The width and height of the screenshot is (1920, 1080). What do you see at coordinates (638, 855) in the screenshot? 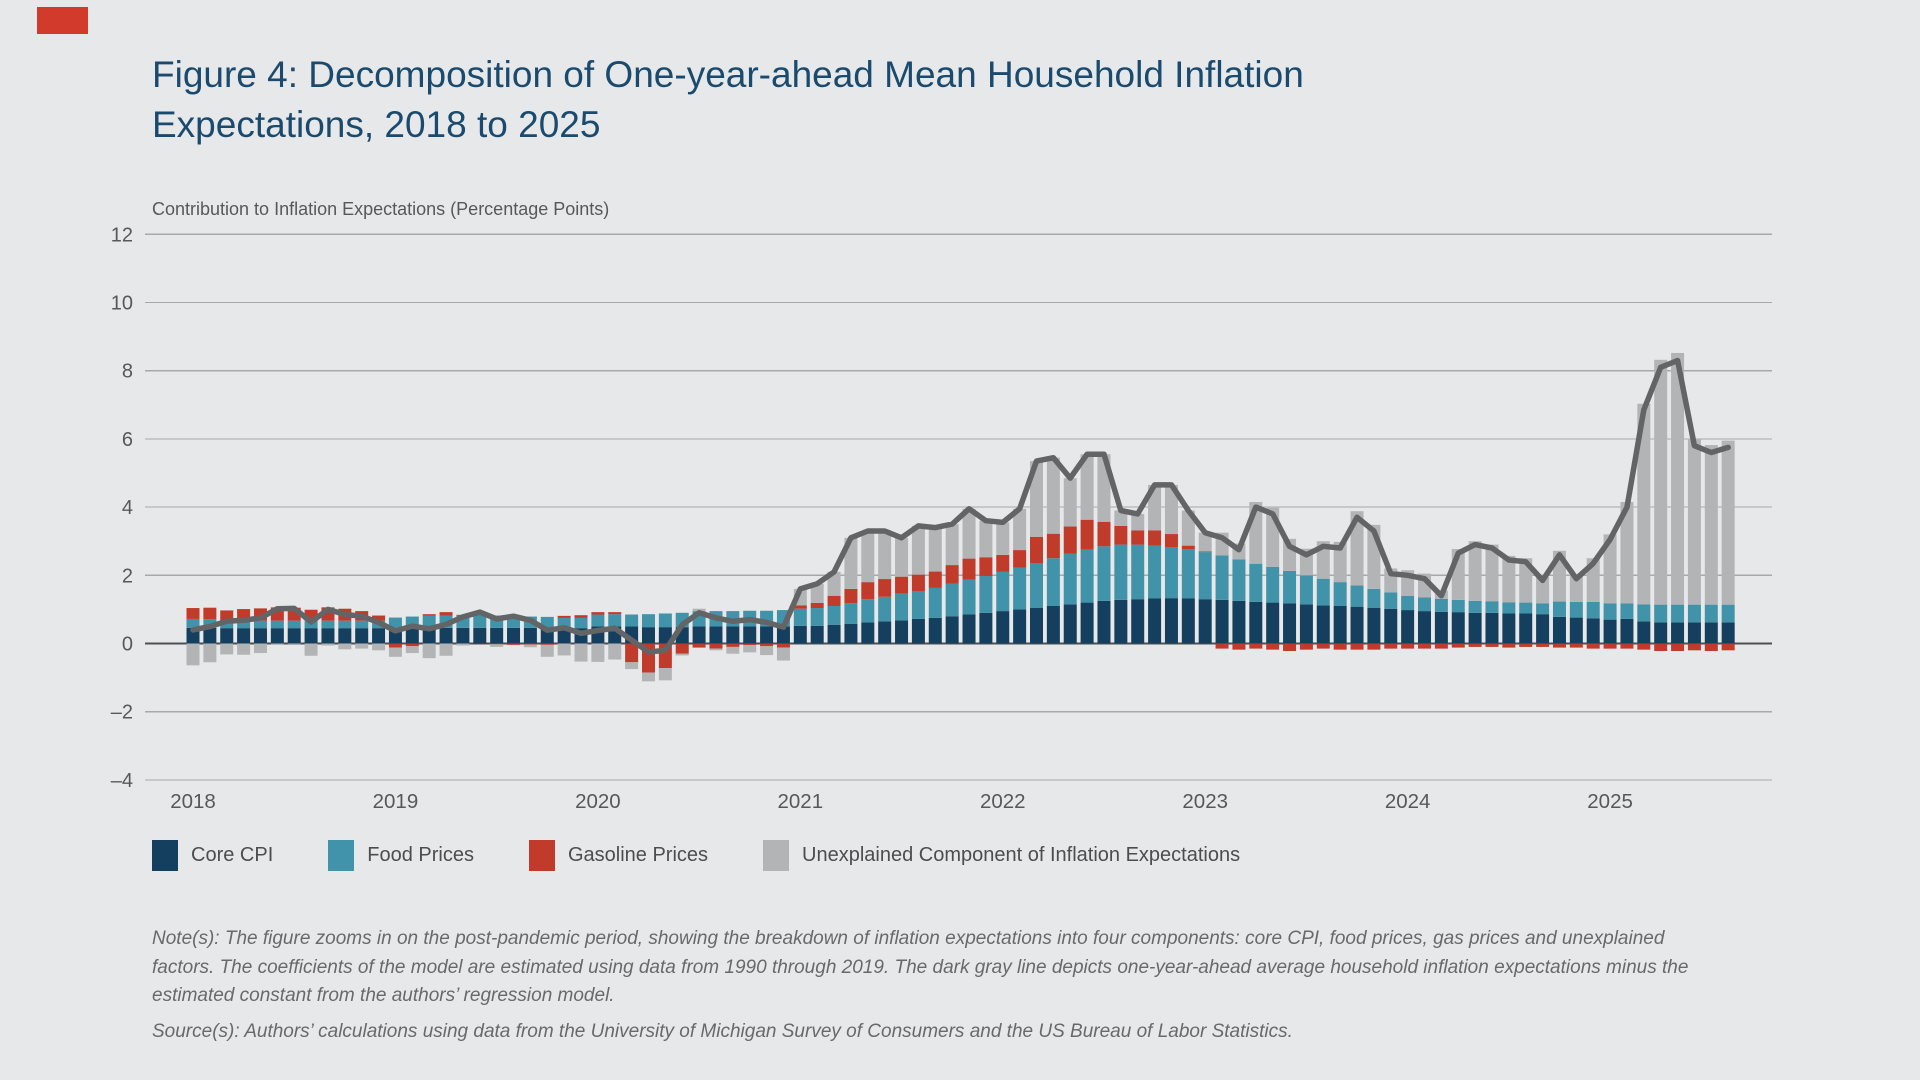
I see `legend-label: Gasoline Prices` at bounding box center [638, 855].